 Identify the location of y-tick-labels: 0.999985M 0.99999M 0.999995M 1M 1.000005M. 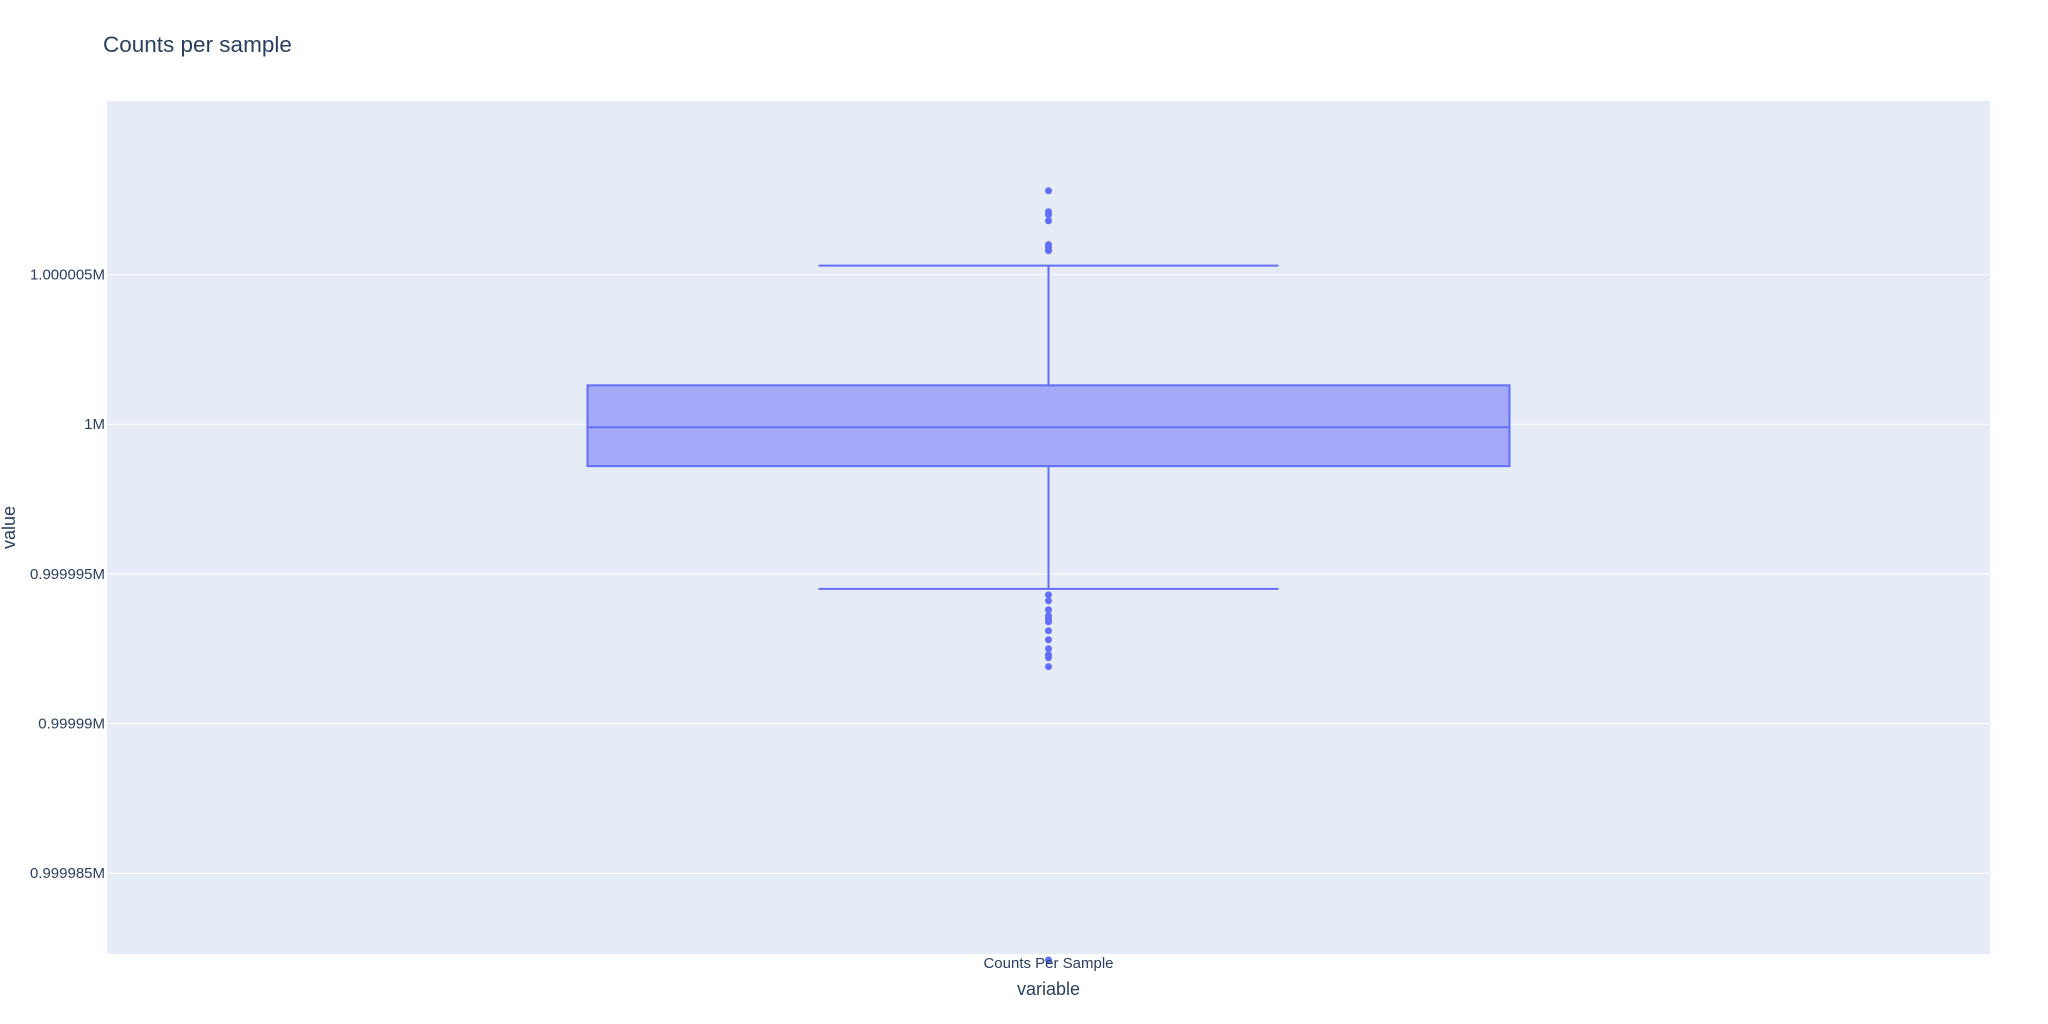
(67, 575).